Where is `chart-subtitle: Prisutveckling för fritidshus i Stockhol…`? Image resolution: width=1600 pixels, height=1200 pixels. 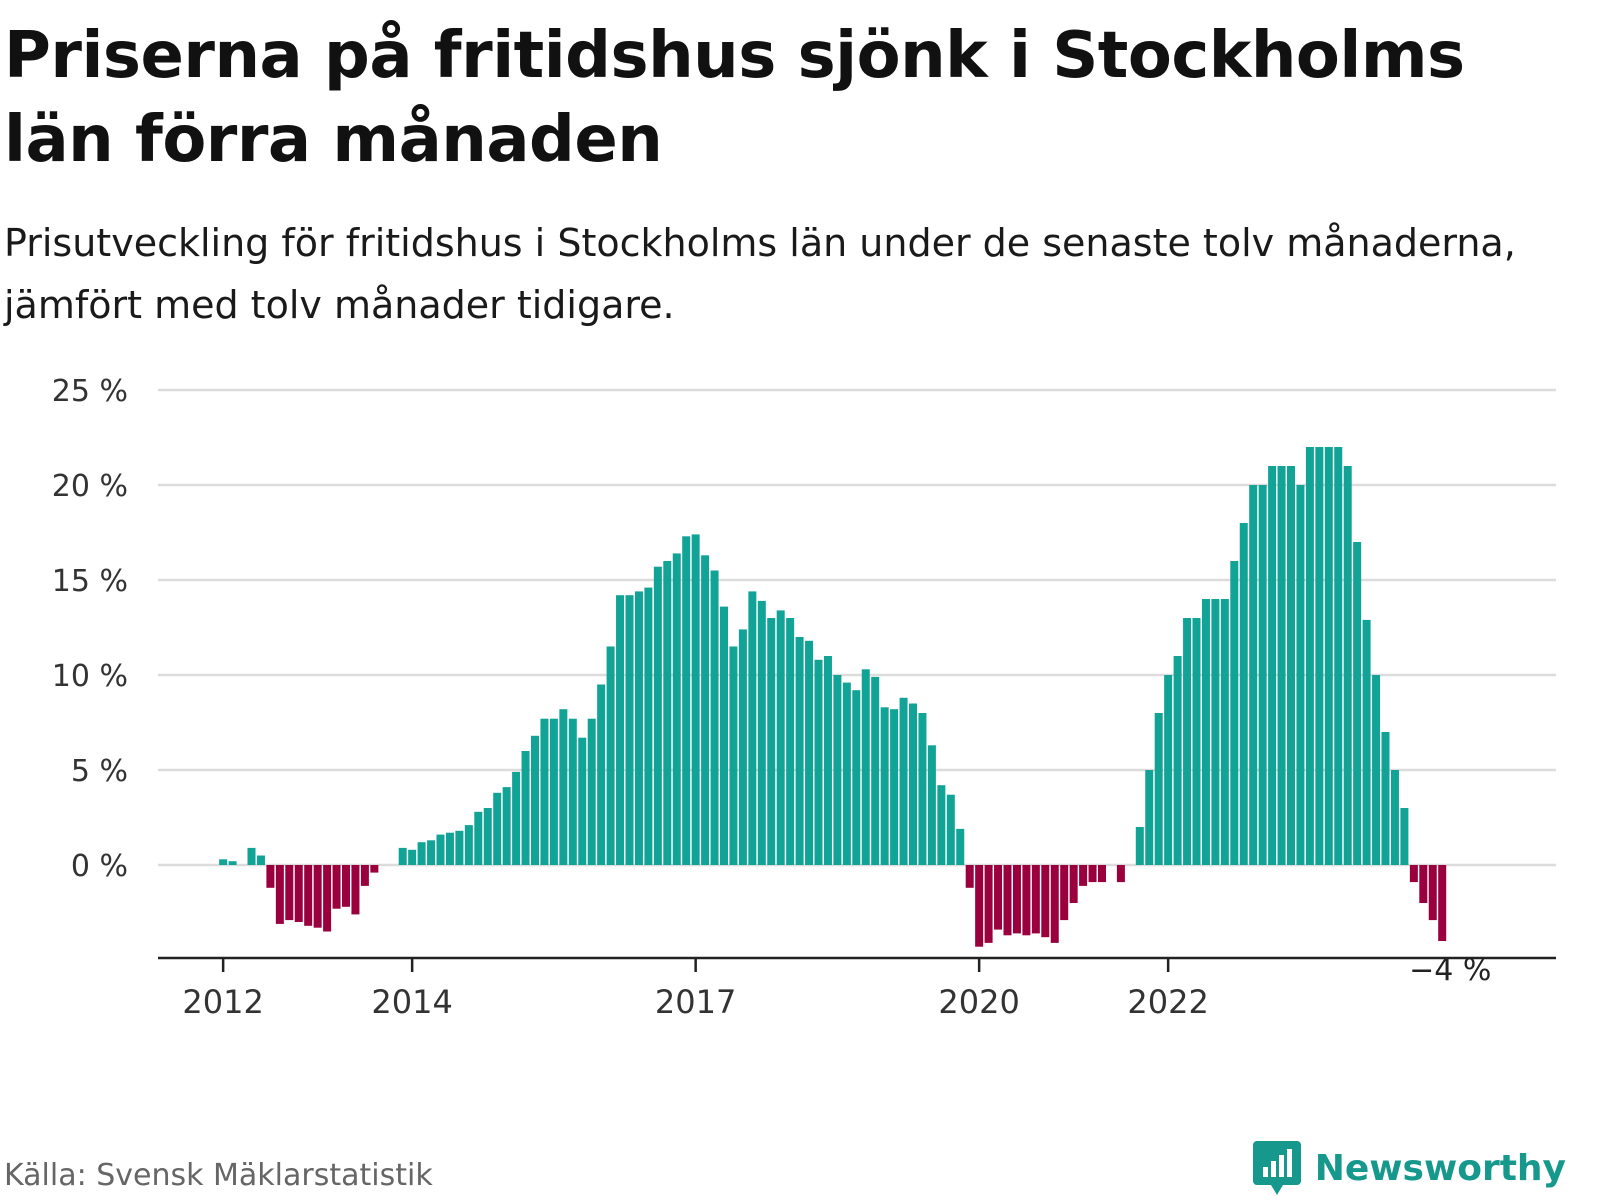
chart-subtitle: Prisutveckling för fritidshus i Stockhol… is located at coordinates (760, 274).